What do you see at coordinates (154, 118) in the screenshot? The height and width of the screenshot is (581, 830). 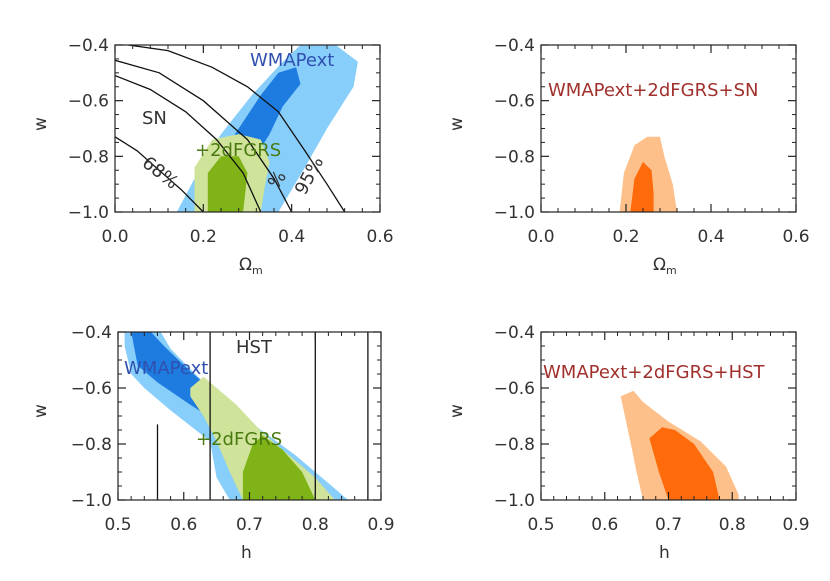 I see `annotation-sn: SN` at bounding box center [154, 118].